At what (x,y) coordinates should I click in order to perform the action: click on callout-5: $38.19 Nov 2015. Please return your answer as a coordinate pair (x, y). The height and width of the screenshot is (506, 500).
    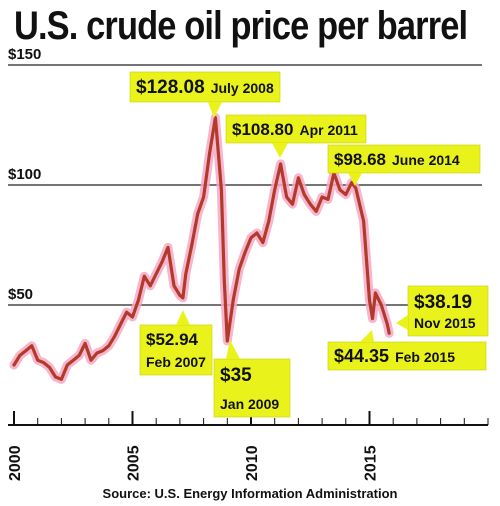
    Looking at the image, I should click on (442, 311).